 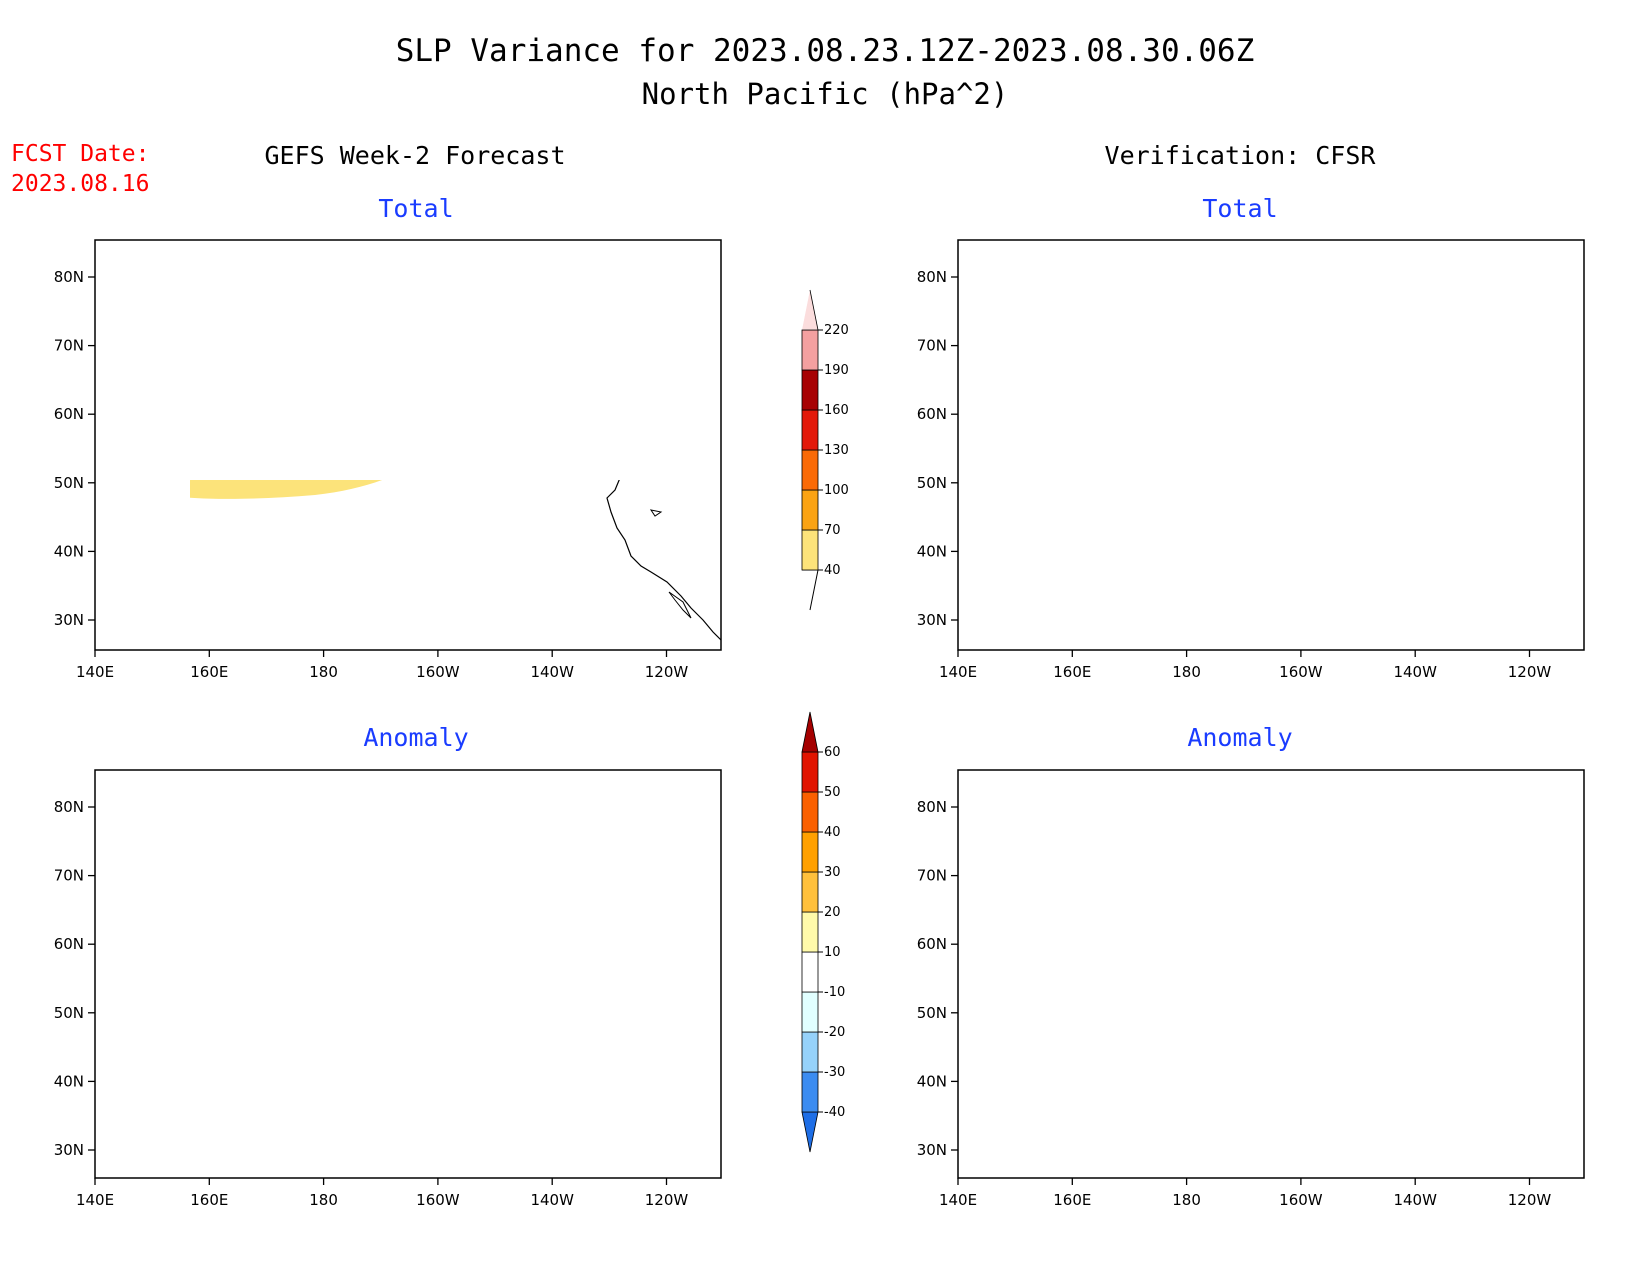 What do you see at coordinates (832, 952) in the screenshot?
I see `colorbar-label: 10` at bounding box center [832, 952].